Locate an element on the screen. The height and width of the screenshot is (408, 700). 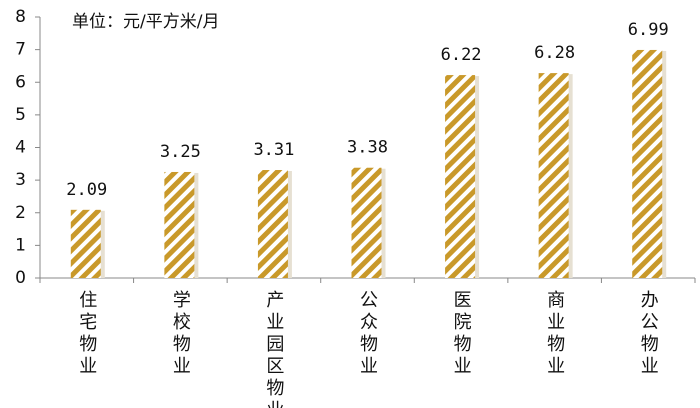
data-label: 6.28 is located at coordinates (554, 53).